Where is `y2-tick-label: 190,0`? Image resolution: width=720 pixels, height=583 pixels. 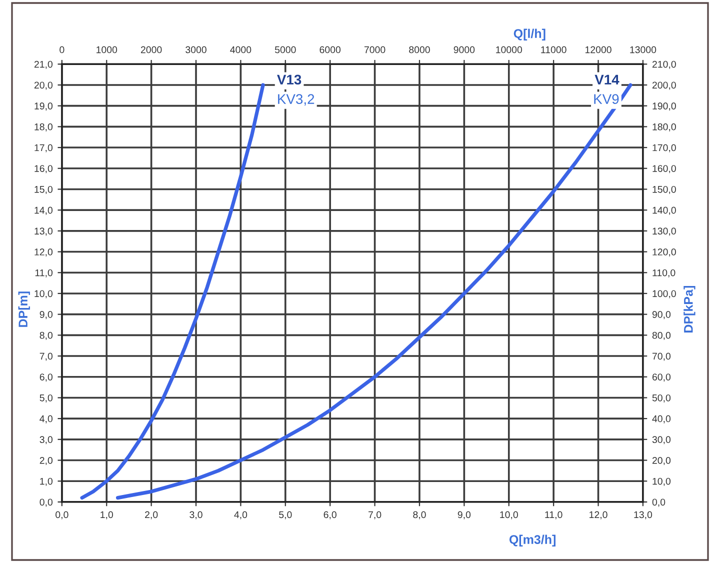 y2-tick-label: 190,0 is located at coordinates (664, 106).